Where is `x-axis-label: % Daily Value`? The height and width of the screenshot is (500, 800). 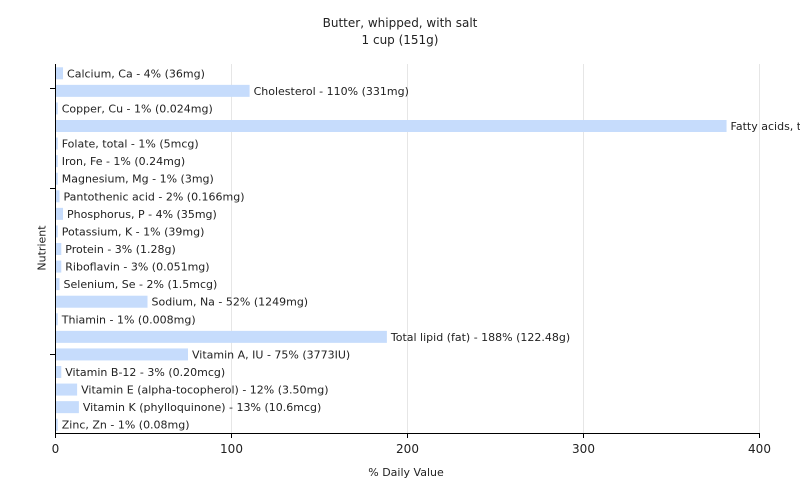 x-axis-label: % Daily Value is located at coordinates (406, 472).